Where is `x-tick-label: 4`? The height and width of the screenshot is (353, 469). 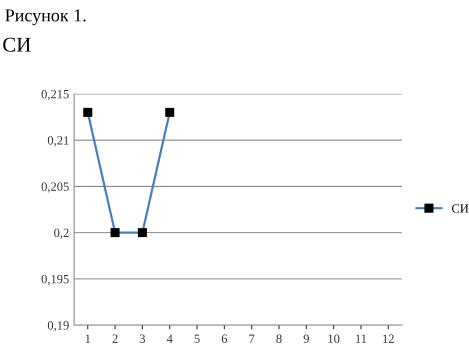 x-tick-label: 4 is located at coordinates (169, 338).